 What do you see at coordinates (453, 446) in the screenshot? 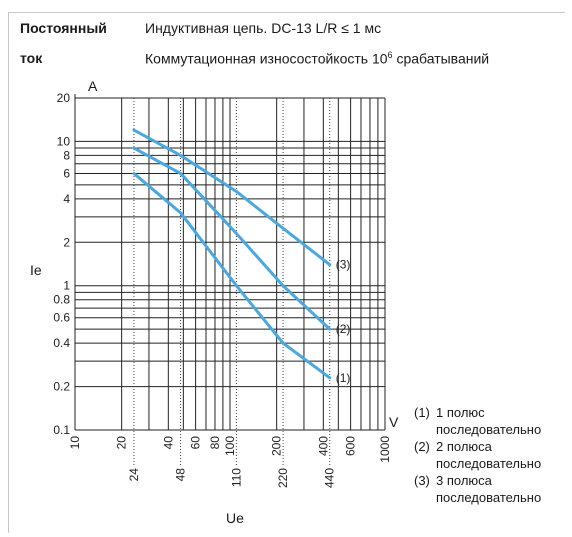
I see `legend-item-2: (2) 2 полюса` at bounding box center [453, 446].